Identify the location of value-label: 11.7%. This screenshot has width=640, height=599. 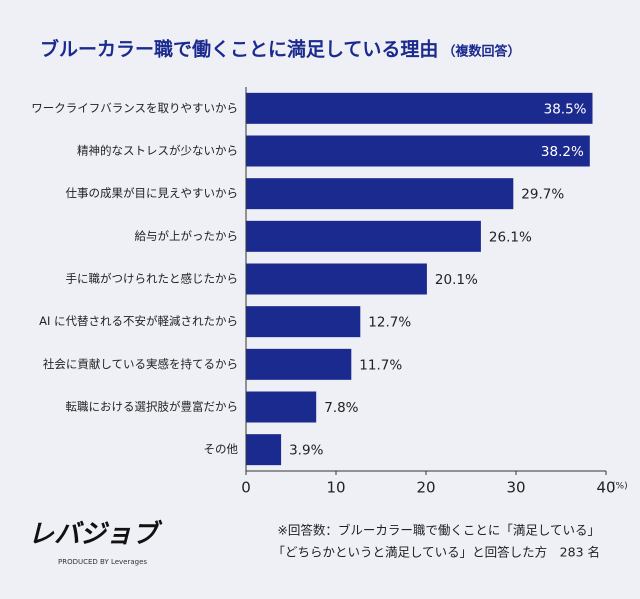
(380, 365).